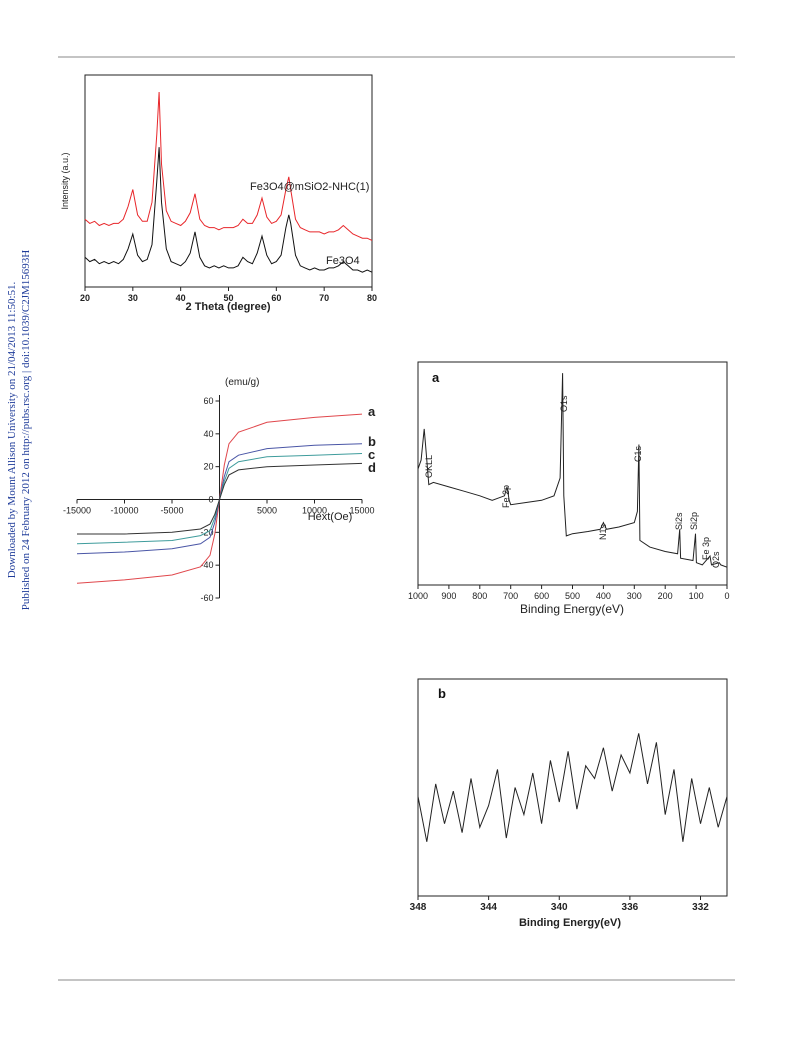  Describe the element at coordinates (716, 559) in the screenshot. I see `peak-label: O2s` at that location.